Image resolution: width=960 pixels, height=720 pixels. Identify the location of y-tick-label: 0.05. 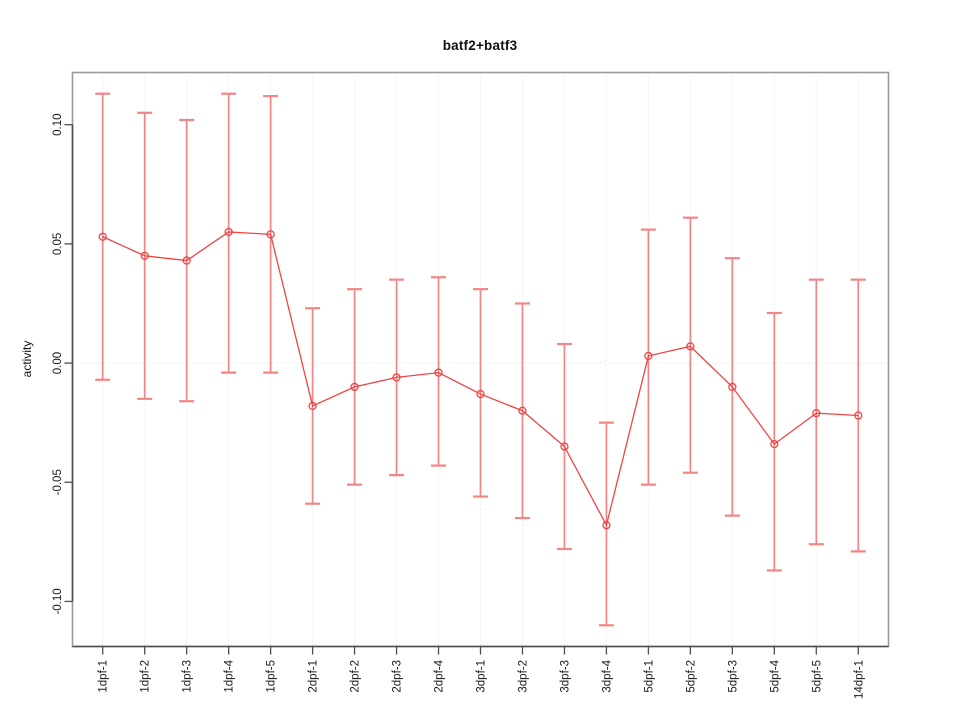
(58, 244).